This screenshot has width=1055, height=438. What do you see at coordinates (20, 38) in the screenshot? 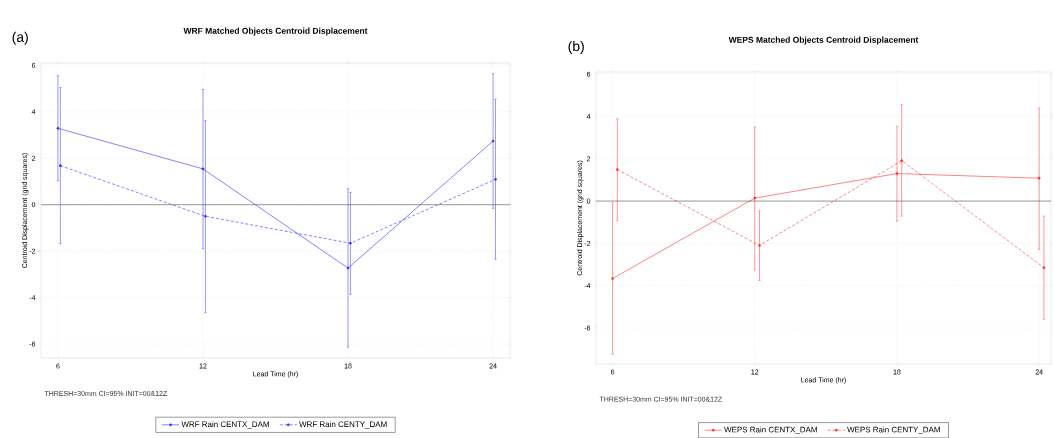
I see `text: (a)` at bounding box center [20, 38].